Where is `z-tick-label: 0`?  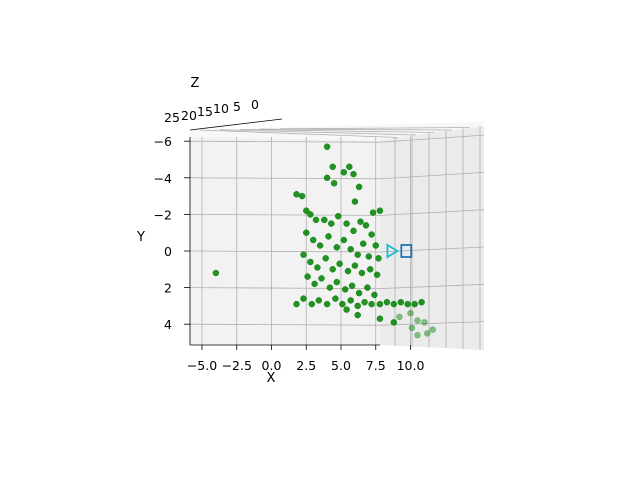
z-tick-label: 0 is located at coordinates (255, 104).